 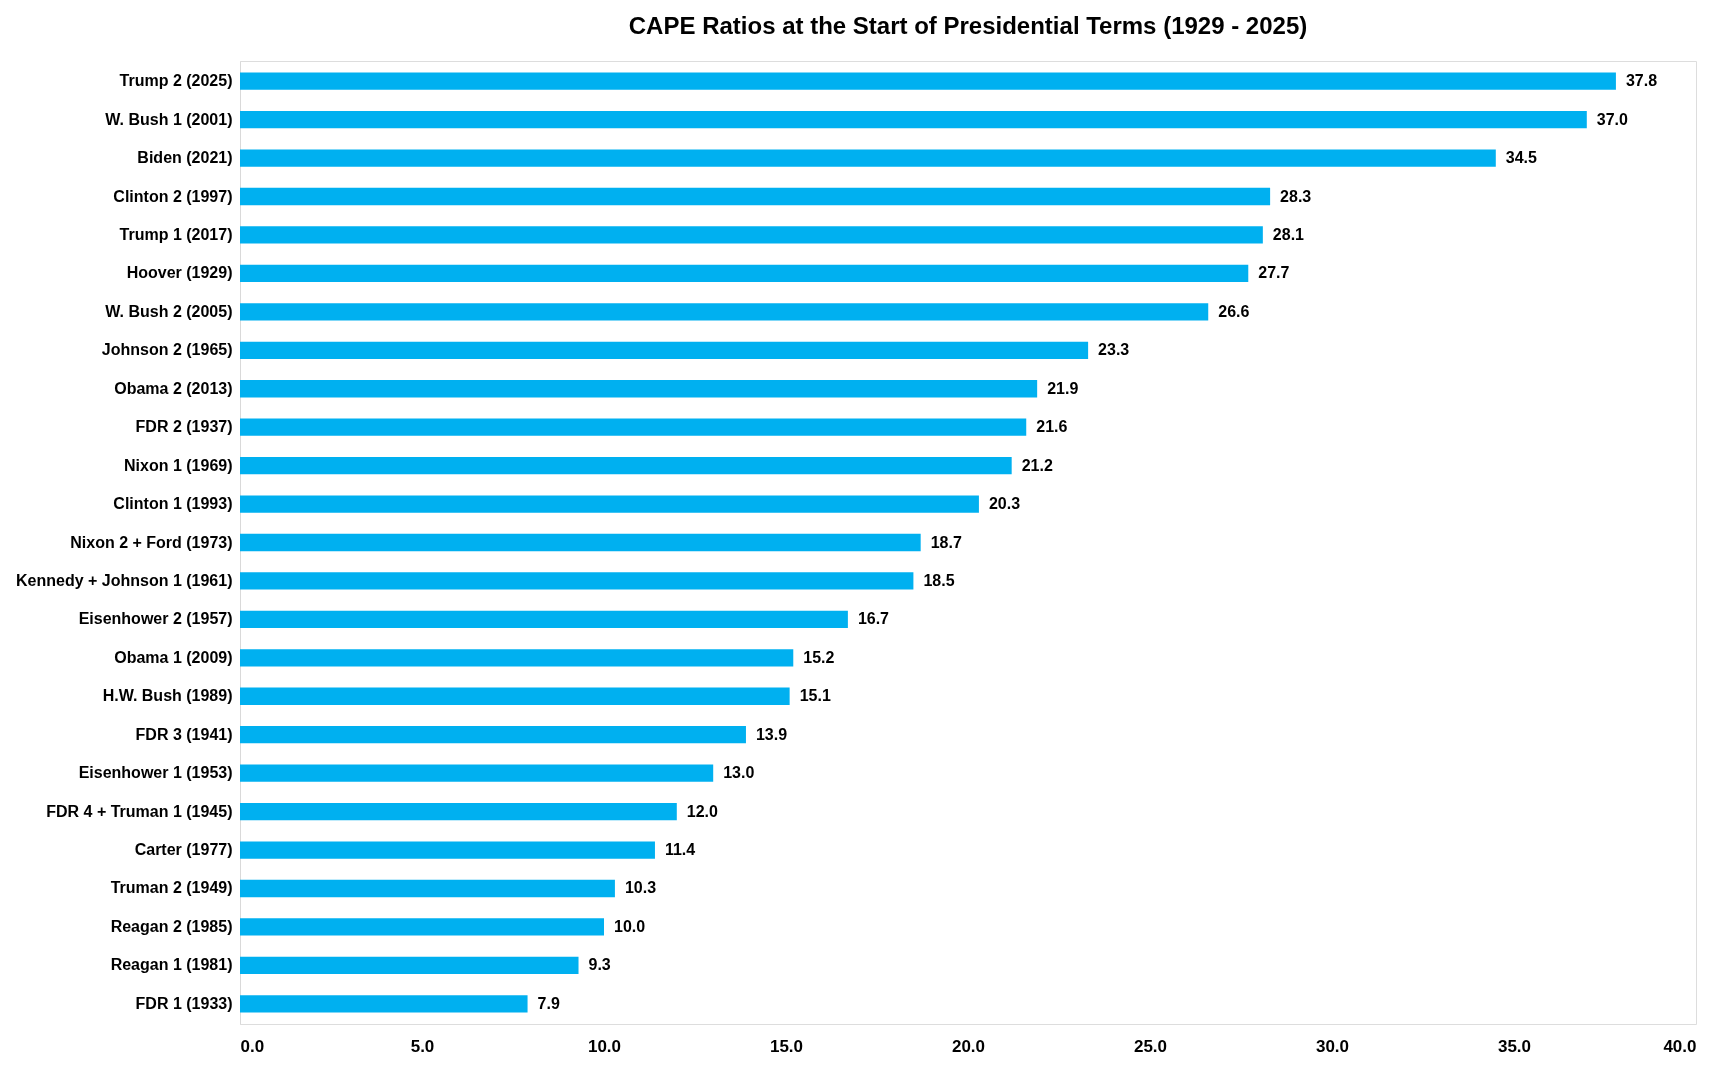 I want to click on data-label: 37.8, so click(x=1641, y=81).